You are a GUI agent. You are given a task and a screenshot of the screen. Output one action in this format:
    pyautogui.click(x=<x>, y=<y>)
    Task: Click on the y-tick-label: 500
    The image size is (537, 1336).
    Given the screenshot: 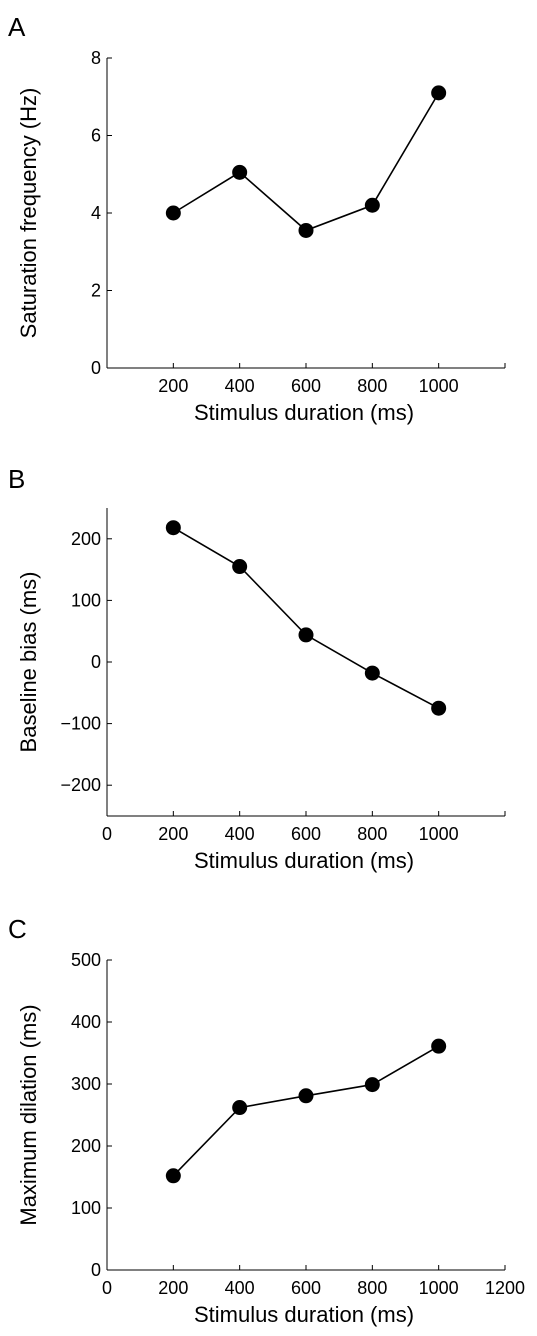 What is the action you would take?
    pyautogui.click(x=86, y=960)
    